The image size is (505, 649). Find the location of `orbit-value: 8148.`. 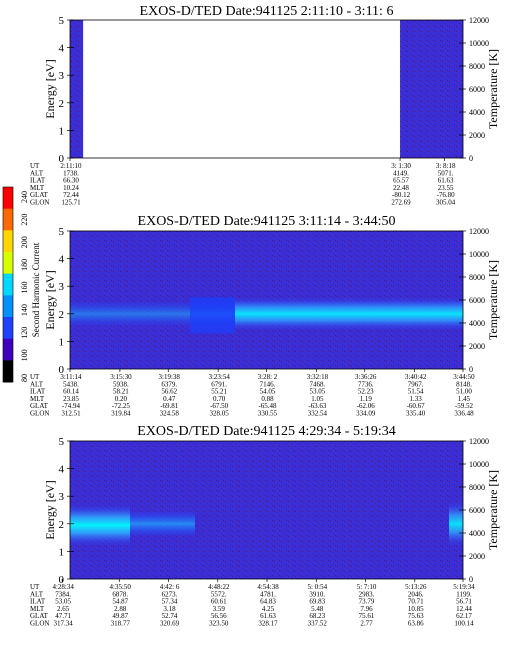

orbit-value: 8148. is located at coordinates (464, 384).